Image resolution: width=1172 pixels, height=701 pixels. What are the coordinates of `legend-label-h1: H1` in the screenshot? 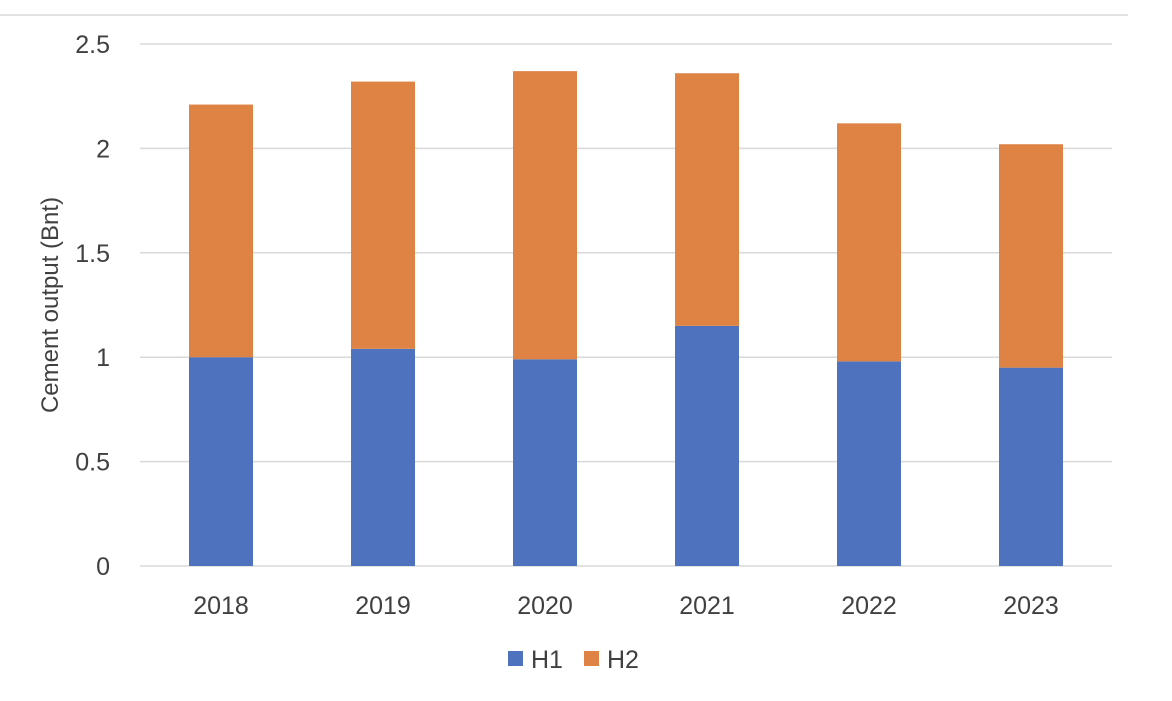 It's located at (547, 660).